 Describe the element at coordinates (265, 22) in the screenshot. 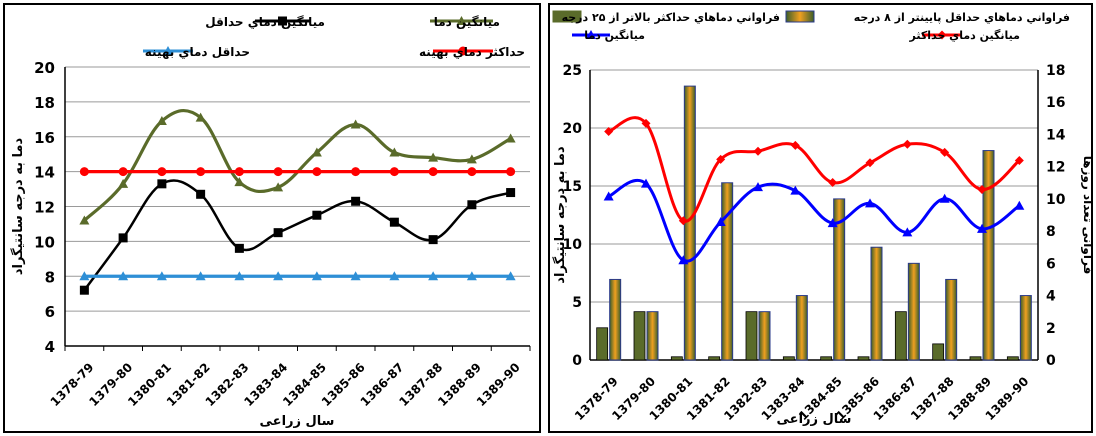

I see `legend-item: ميانگين دماي حداقل` at that location.